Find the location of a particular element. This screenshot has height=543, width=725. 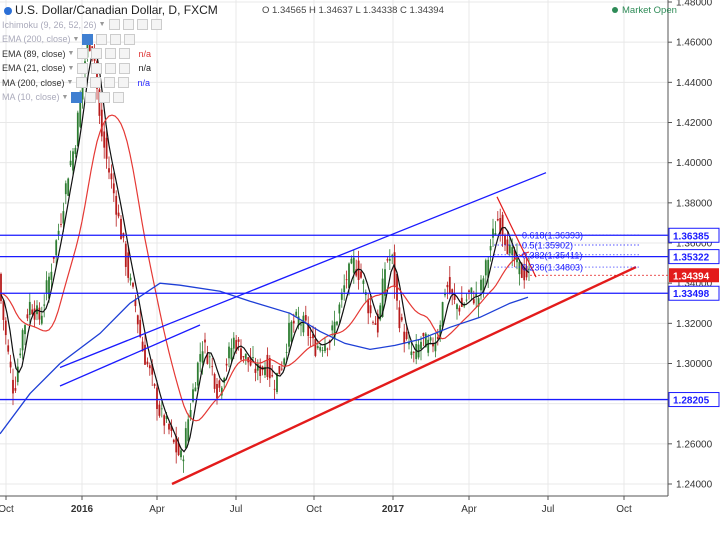

indicator-row: EMA (21, close) ▼ n/a is located at coordinates (76, 68).